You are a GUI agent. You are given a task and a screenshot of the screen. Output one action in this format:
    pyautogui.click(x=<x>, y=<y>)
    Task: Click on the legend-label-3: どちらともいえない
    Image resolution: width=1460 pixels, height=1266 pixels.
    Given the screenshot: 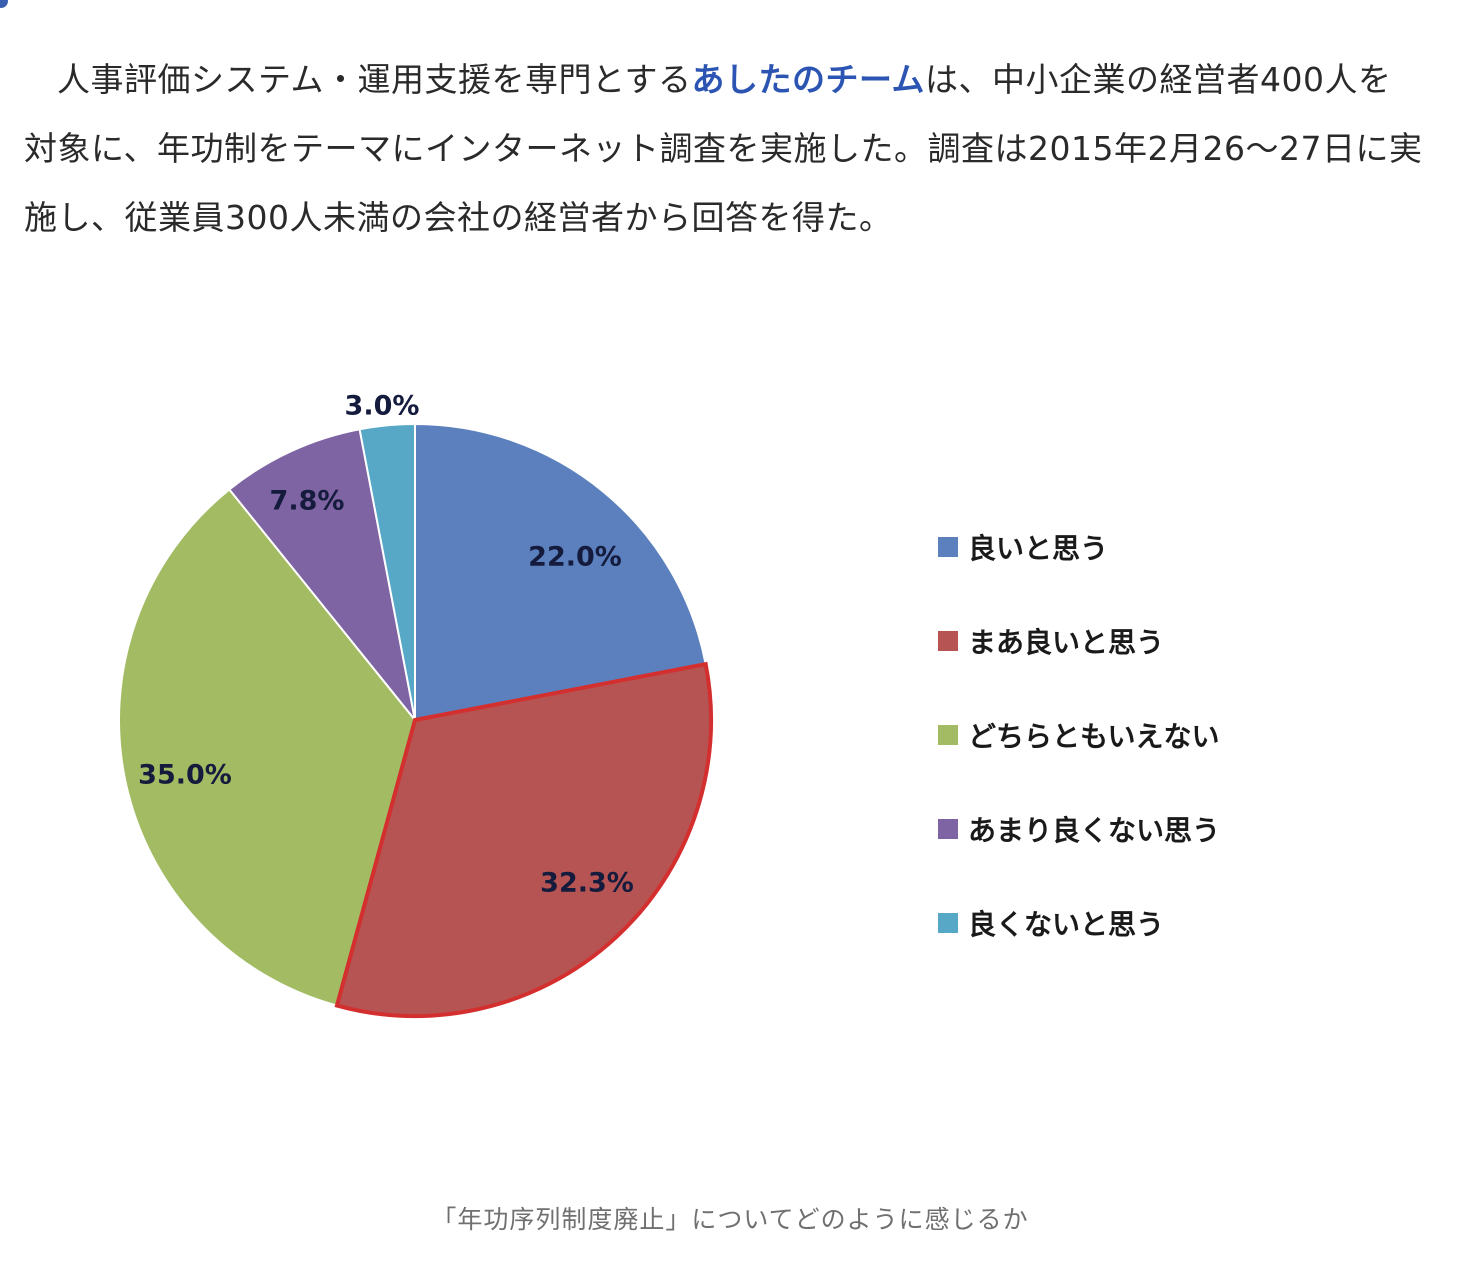 What is the action you would take?
    pyautogui.click(x=1094, y=736)
    